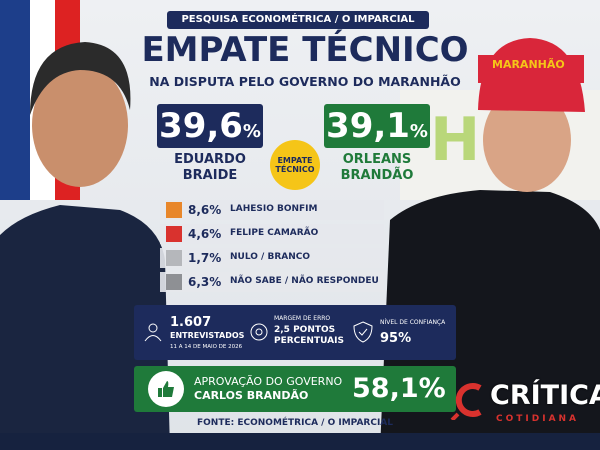 This screenshot has height=450, width=600. What do you see at coordinates (191, 322) in the screenshot?
I see `count: 1.607` at bounding box center [191, 322].